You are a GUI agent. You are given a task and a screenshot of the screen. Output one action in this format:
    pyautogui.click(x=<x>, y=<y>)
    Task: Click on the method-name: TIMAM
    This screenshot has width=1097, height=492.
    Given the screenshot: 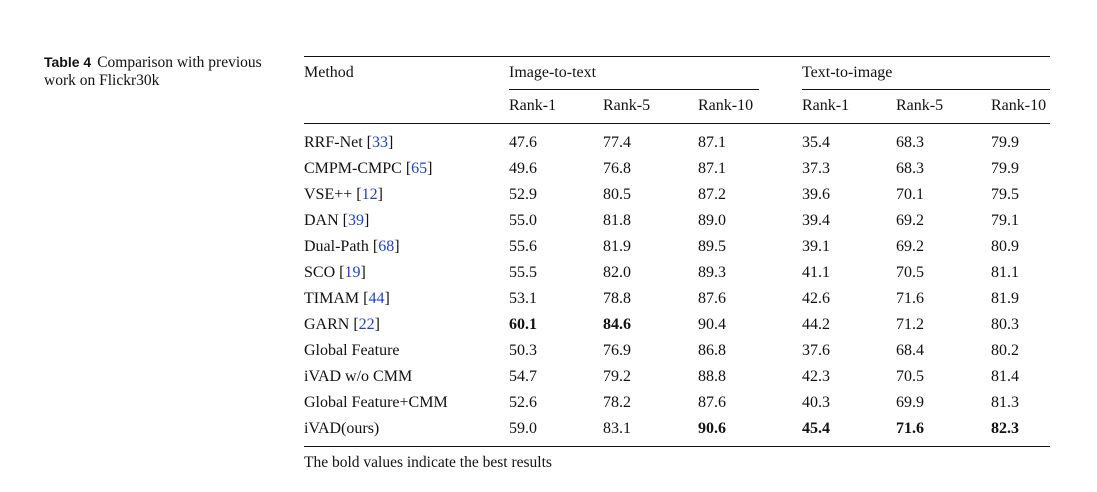 What is the action you would take?
    pyautogui.click(x=332, y=298)
    